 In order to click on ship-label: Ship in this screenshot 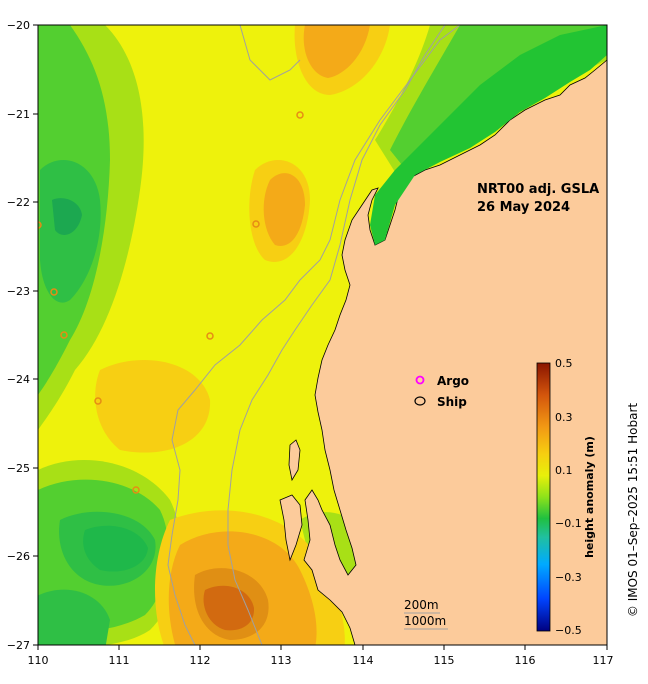, I will do `click(452, 402)`.